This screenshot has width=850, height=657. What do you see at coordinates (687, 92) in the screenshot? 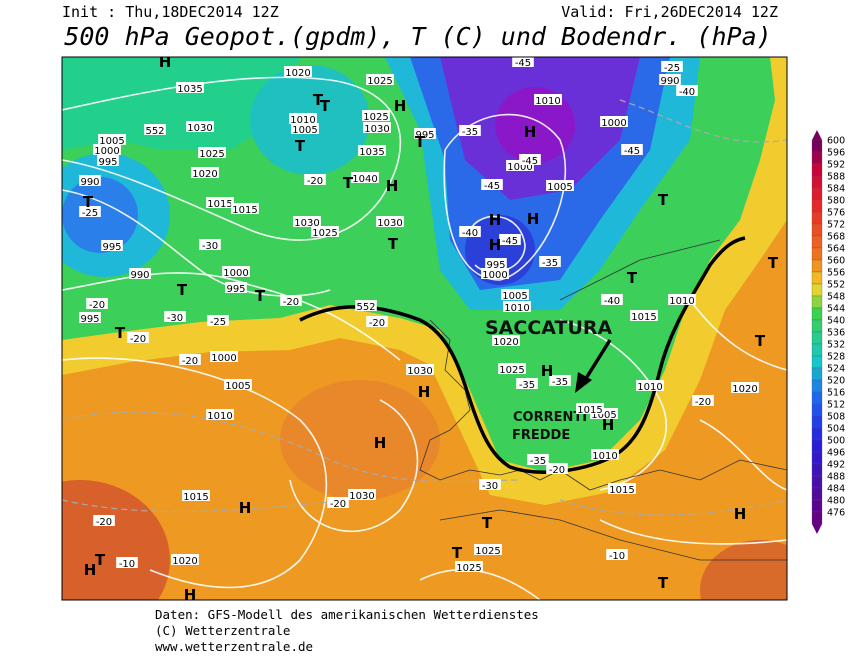
I see `contour-label: -40` at bounding box center [687, 92].